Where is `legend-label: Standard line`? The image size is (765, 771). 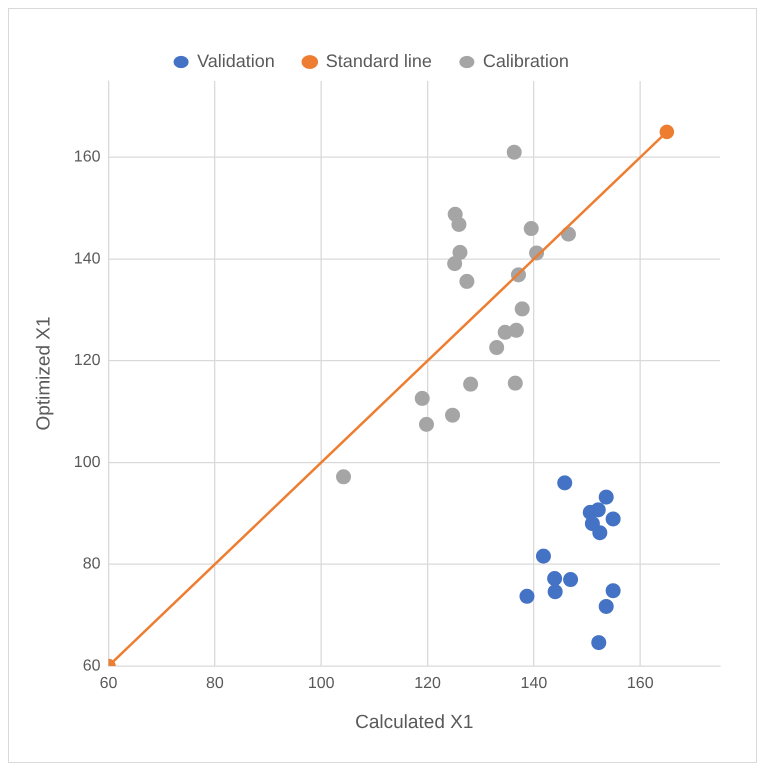
legend-label: Standard line is located at coordinates (379, 60).